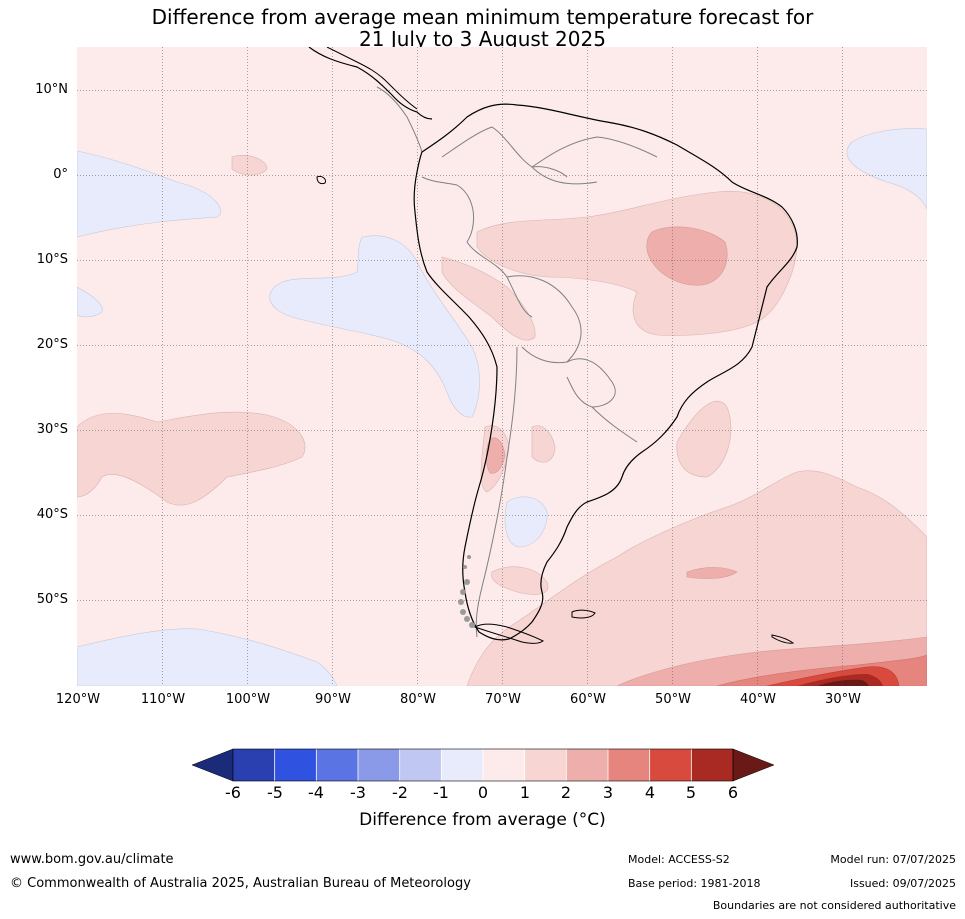  Describe the element at coordinates (503, 699) in the screenshot. I see `lon-label-70w: 70°W` at that location.